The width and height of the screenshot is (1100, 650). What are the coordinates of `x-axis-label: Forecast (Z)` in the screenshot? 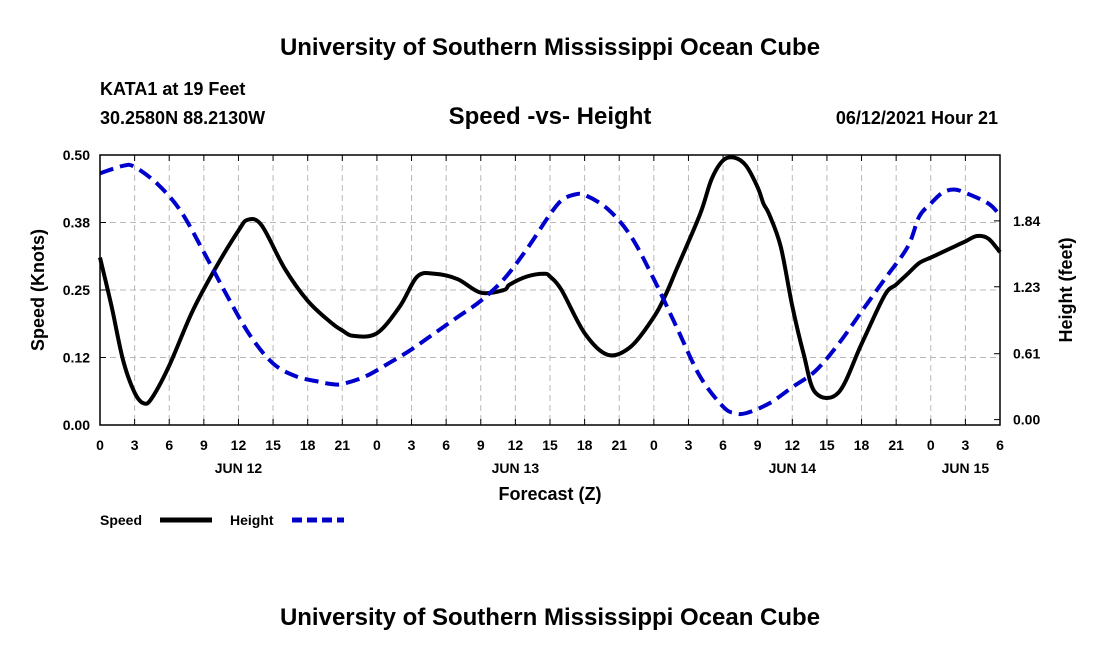 It's located at (549, 494).